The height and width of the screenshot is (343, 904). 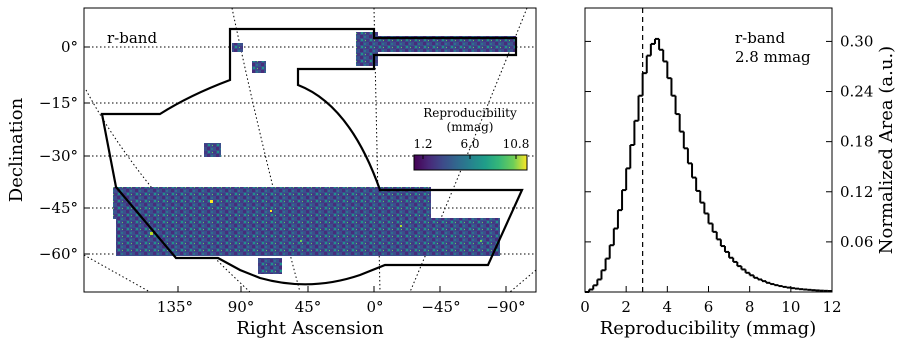 I want to click on histogram-x-tick-label: 10, so click(x=790, y=307).